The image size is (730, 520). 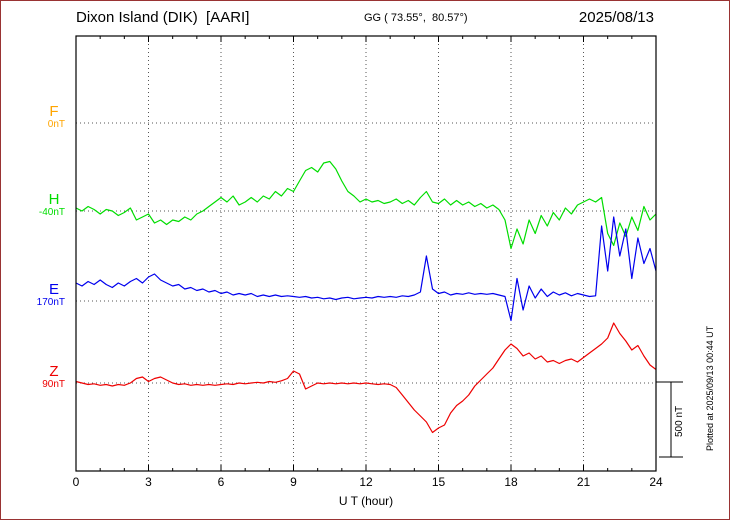 What do you see at coordinates (148, 482) in the screenshot?
I see `x-tick-label: 3` at bounding box center [148, 482].